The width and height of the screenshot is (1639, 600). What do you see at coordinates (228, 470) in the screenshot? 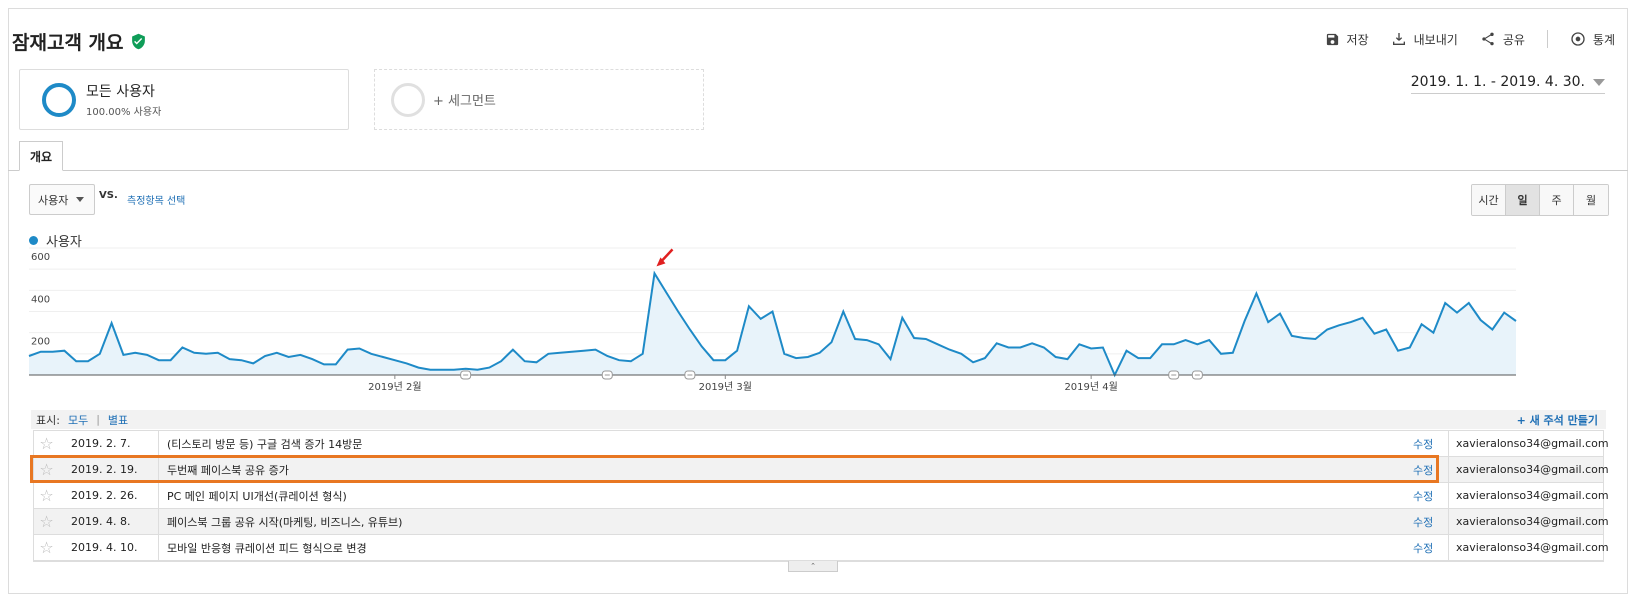
I see `annotation-text: 두번째 페이스북 공유 증가` at bounding box center [228, 470].